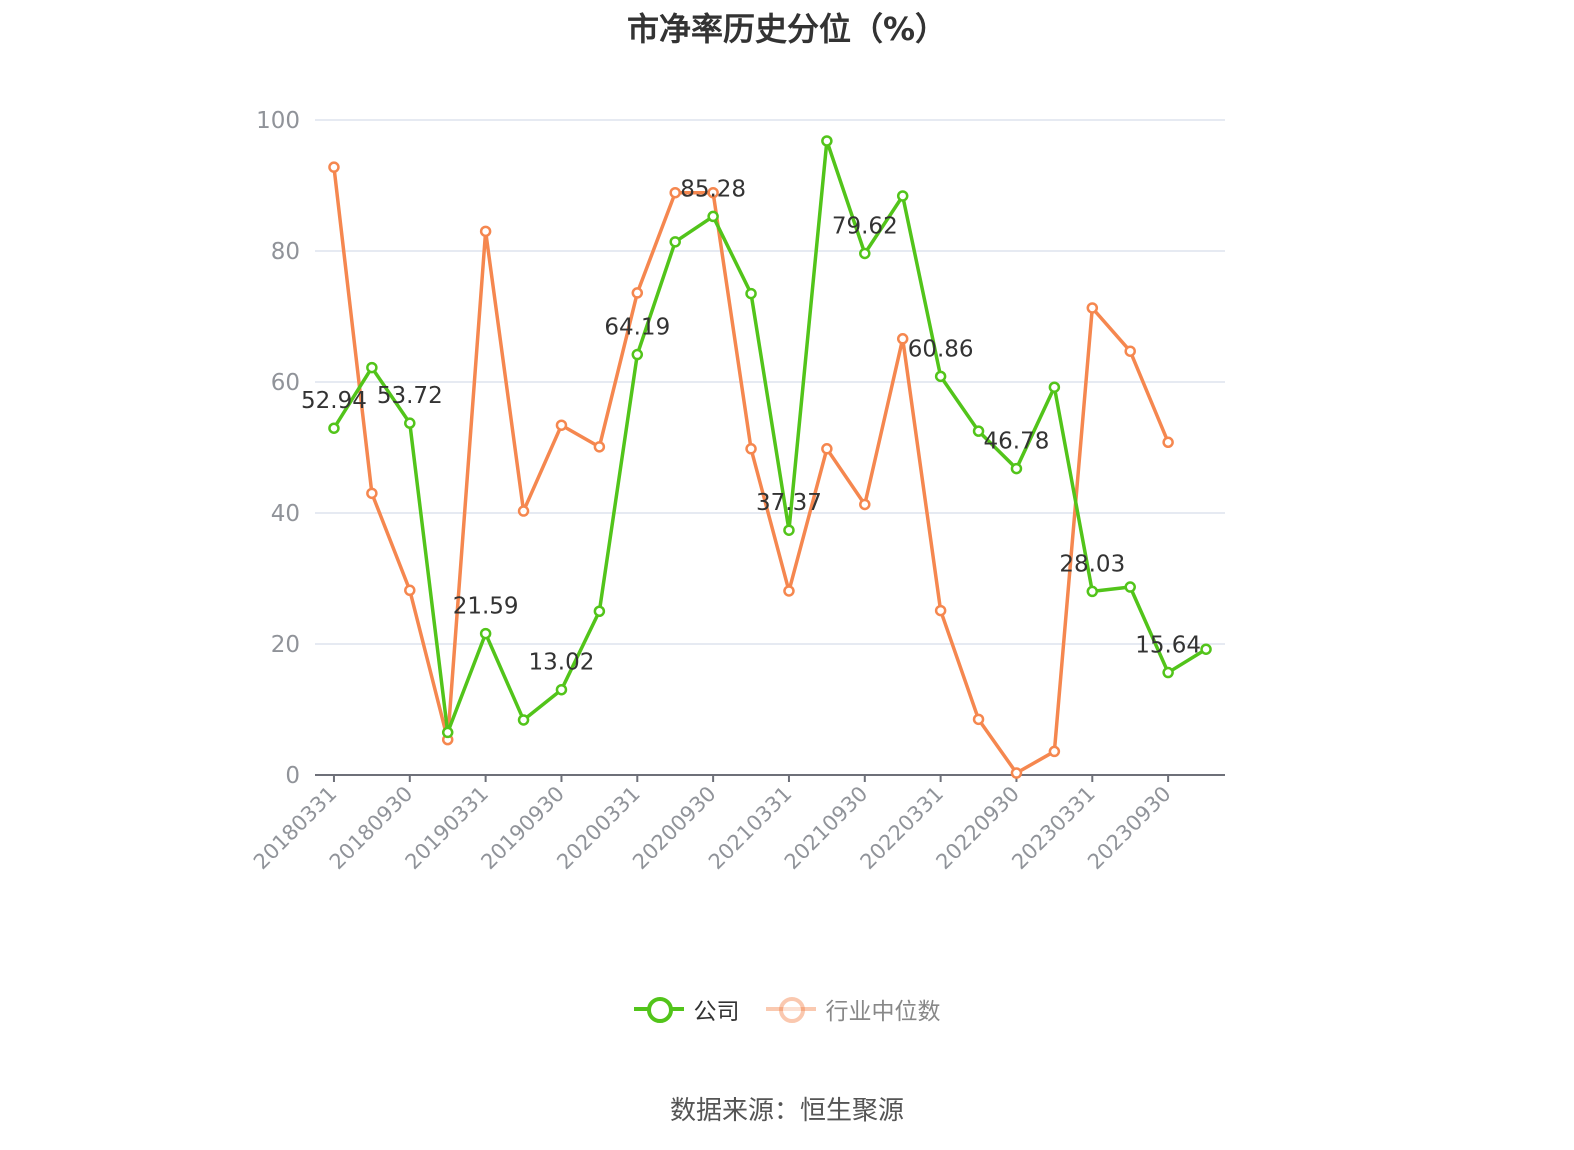  Describe the element at coordinates (1017, 442) in the screenshot. I see `data-label: 46.78` at that location.